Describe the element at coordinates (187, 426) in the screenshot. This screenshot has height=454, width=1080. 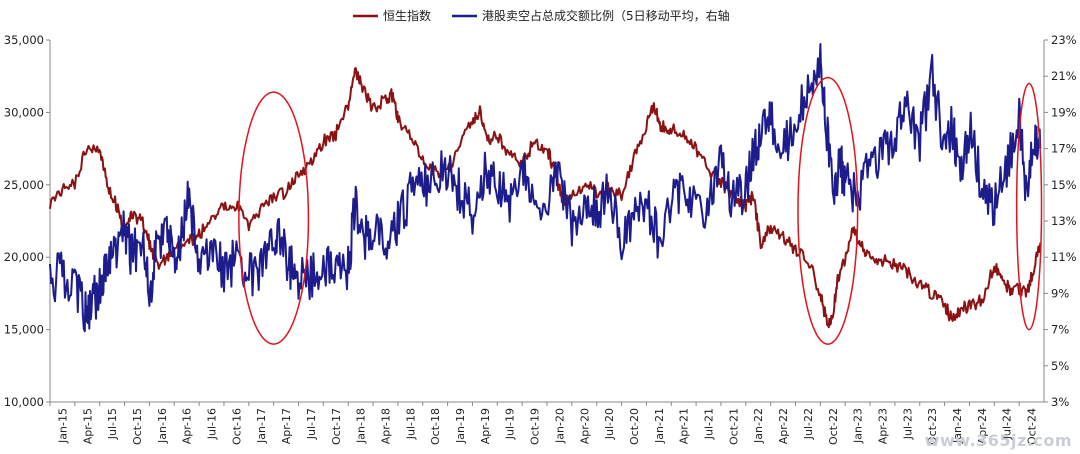
I see `x-tick-label: Apr-16` at that location.